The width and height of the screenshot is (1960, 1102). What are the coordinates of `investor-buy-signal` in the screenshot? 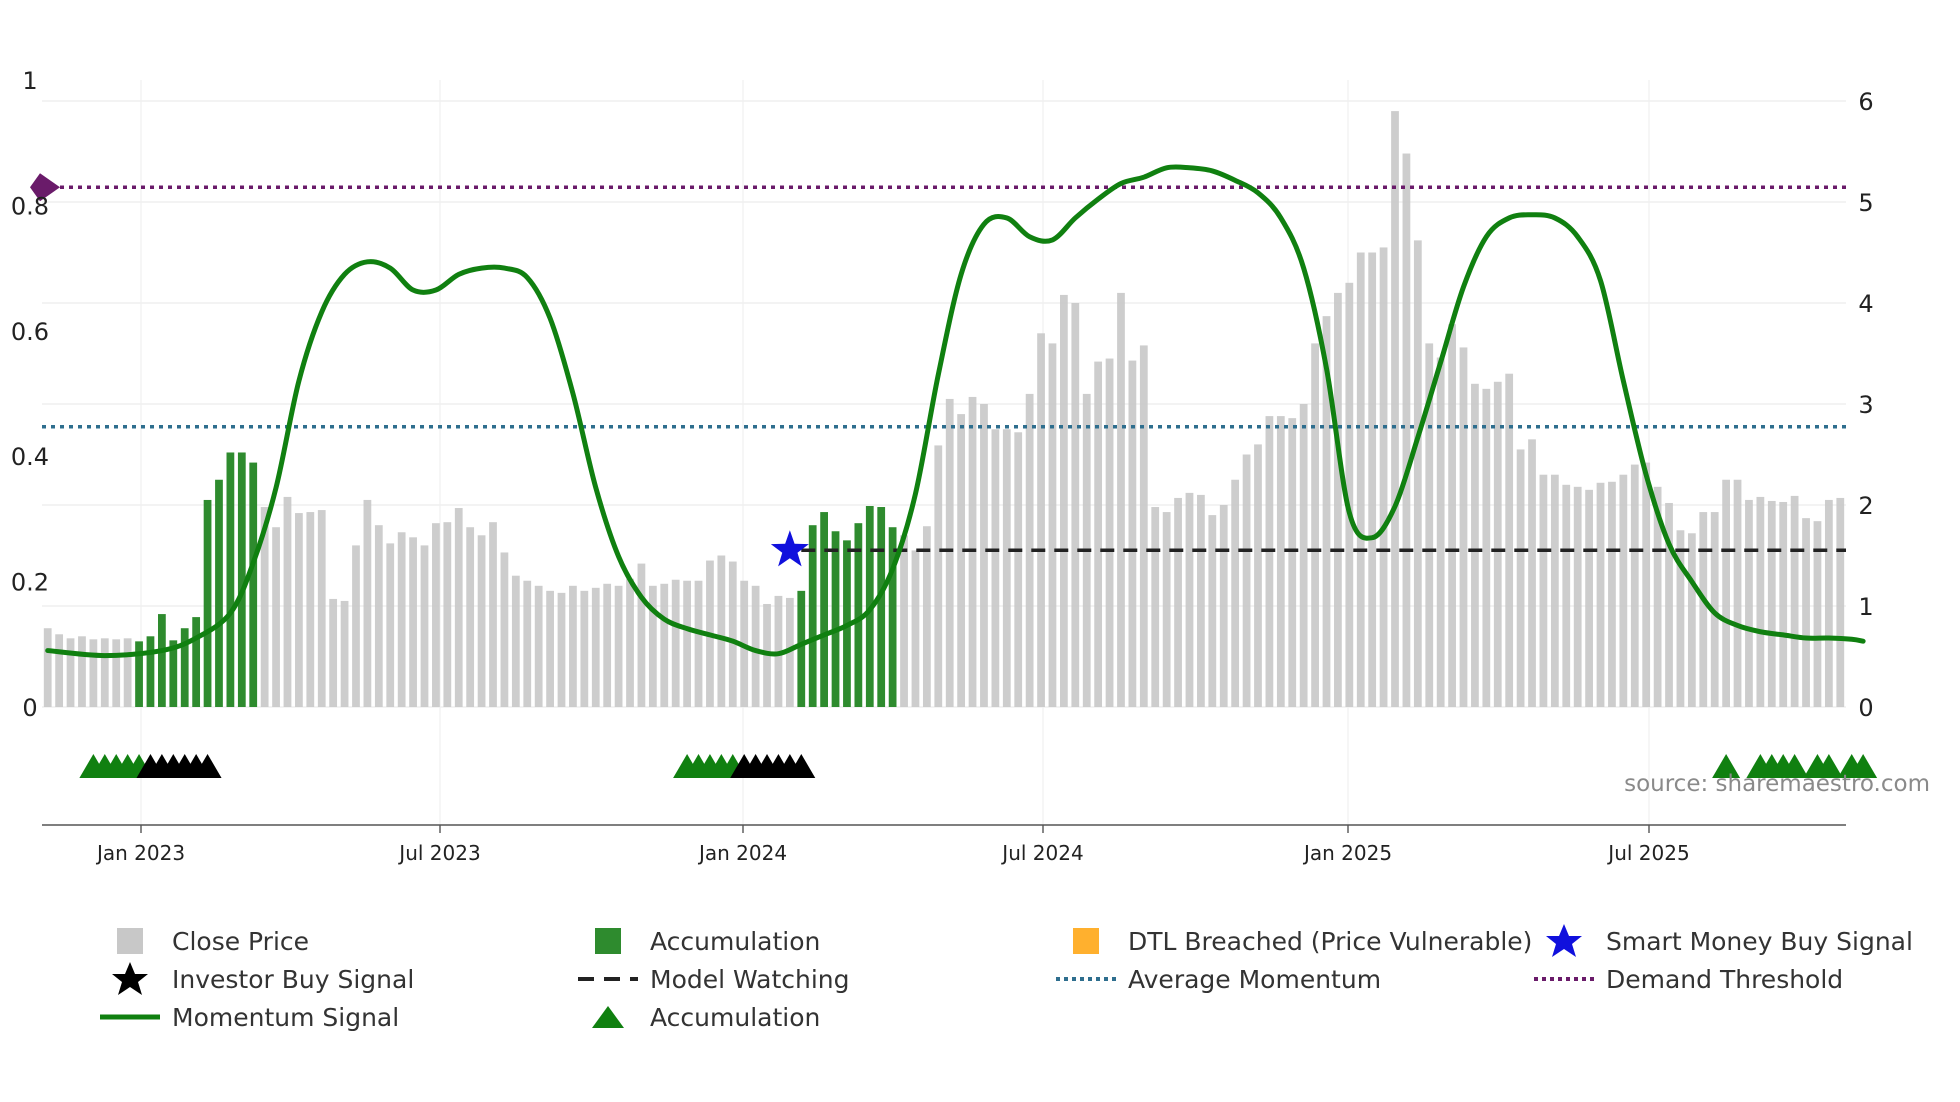 It's located at (207, 766).